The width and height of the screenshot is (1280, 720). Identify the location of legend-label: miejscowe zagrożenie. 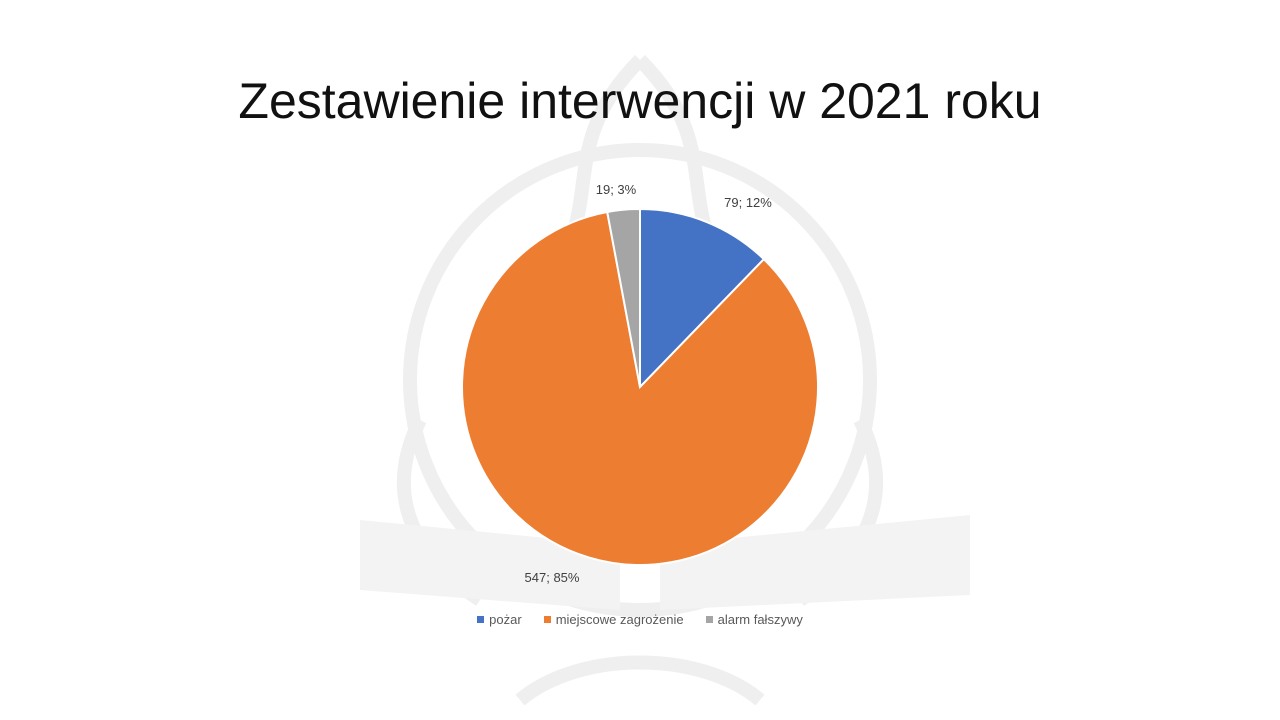
(619, 619).